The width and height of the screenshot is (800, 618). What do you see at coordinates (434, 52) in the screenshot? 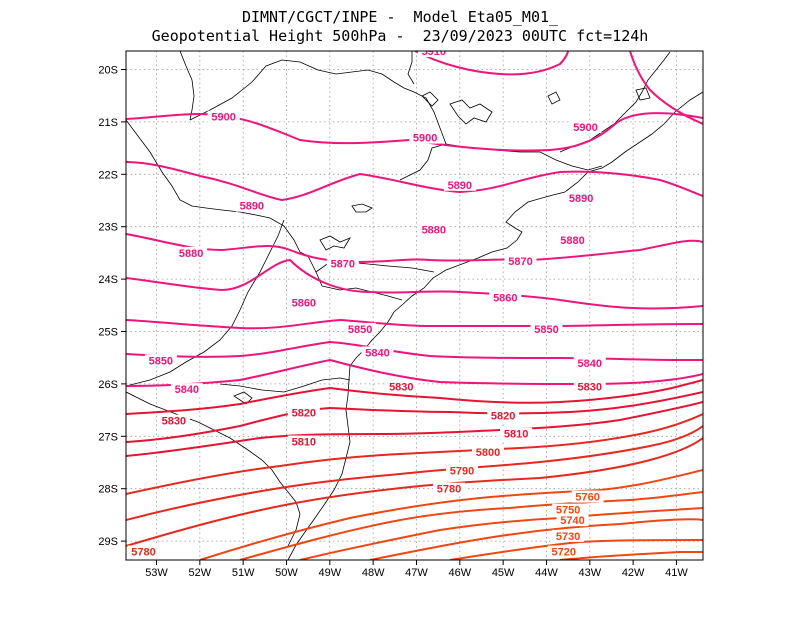
I see `contour-label: 5910` at bounding box center [434, 52].